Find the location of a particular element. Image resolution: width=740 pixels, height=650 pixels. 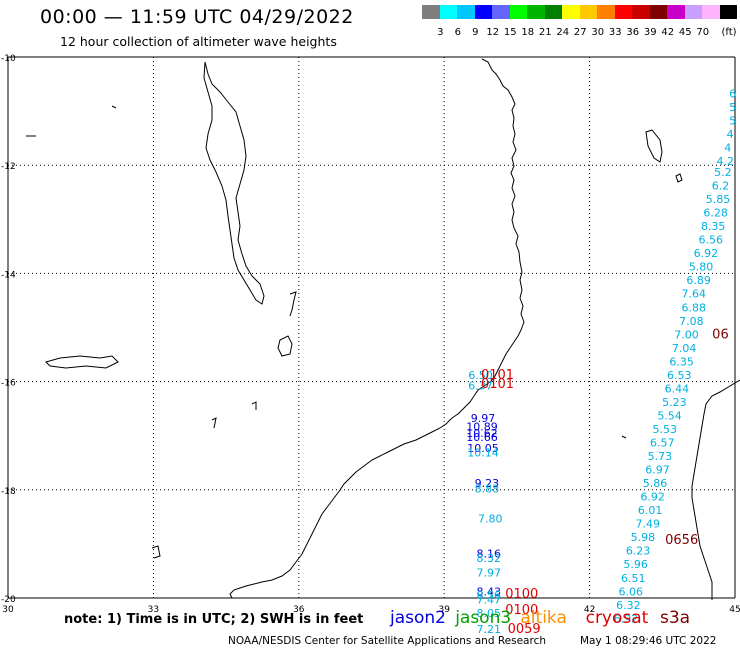

scale-label: 33 is located at coordinates (615, 32).